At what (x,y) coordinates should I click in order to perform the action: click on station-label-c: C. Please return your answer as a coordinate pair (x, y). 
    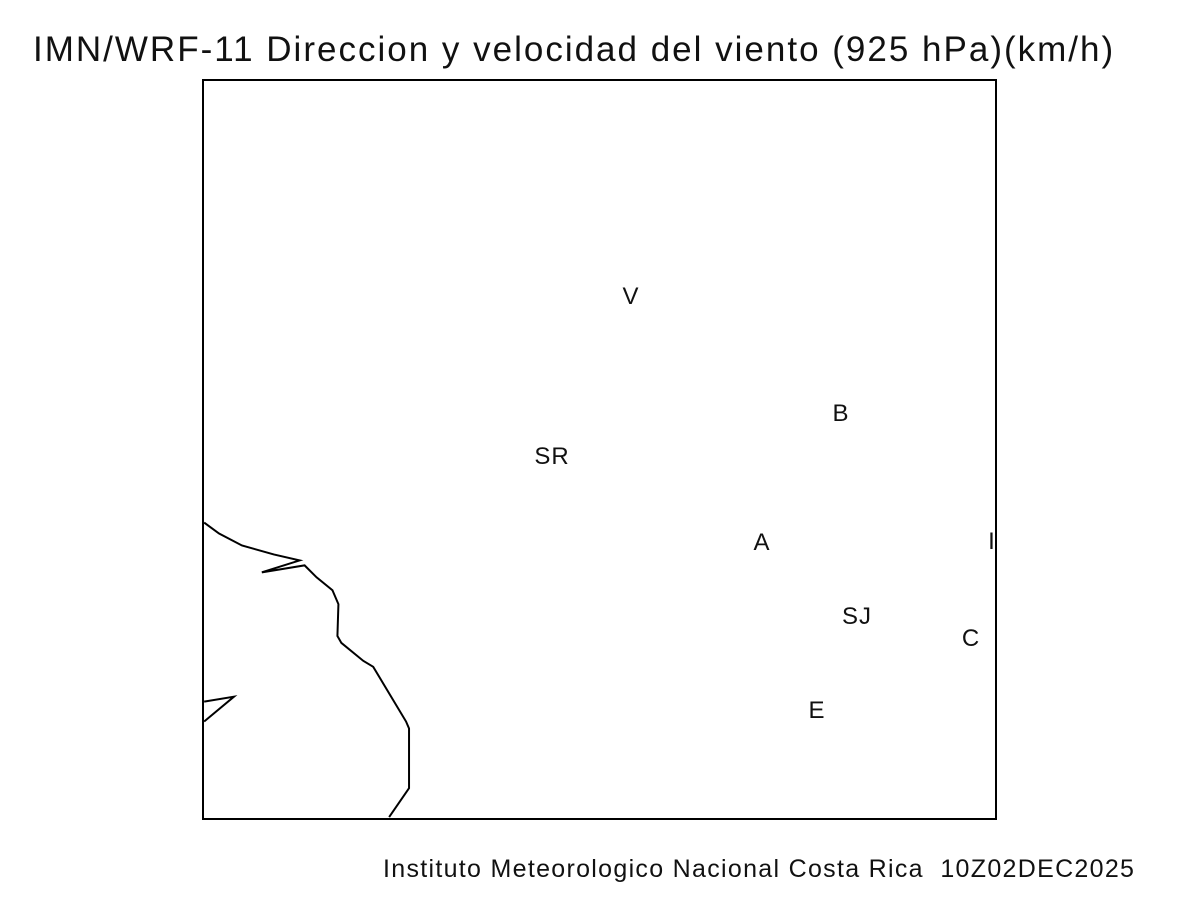
    Looking at the image, I should click on (971, 638).